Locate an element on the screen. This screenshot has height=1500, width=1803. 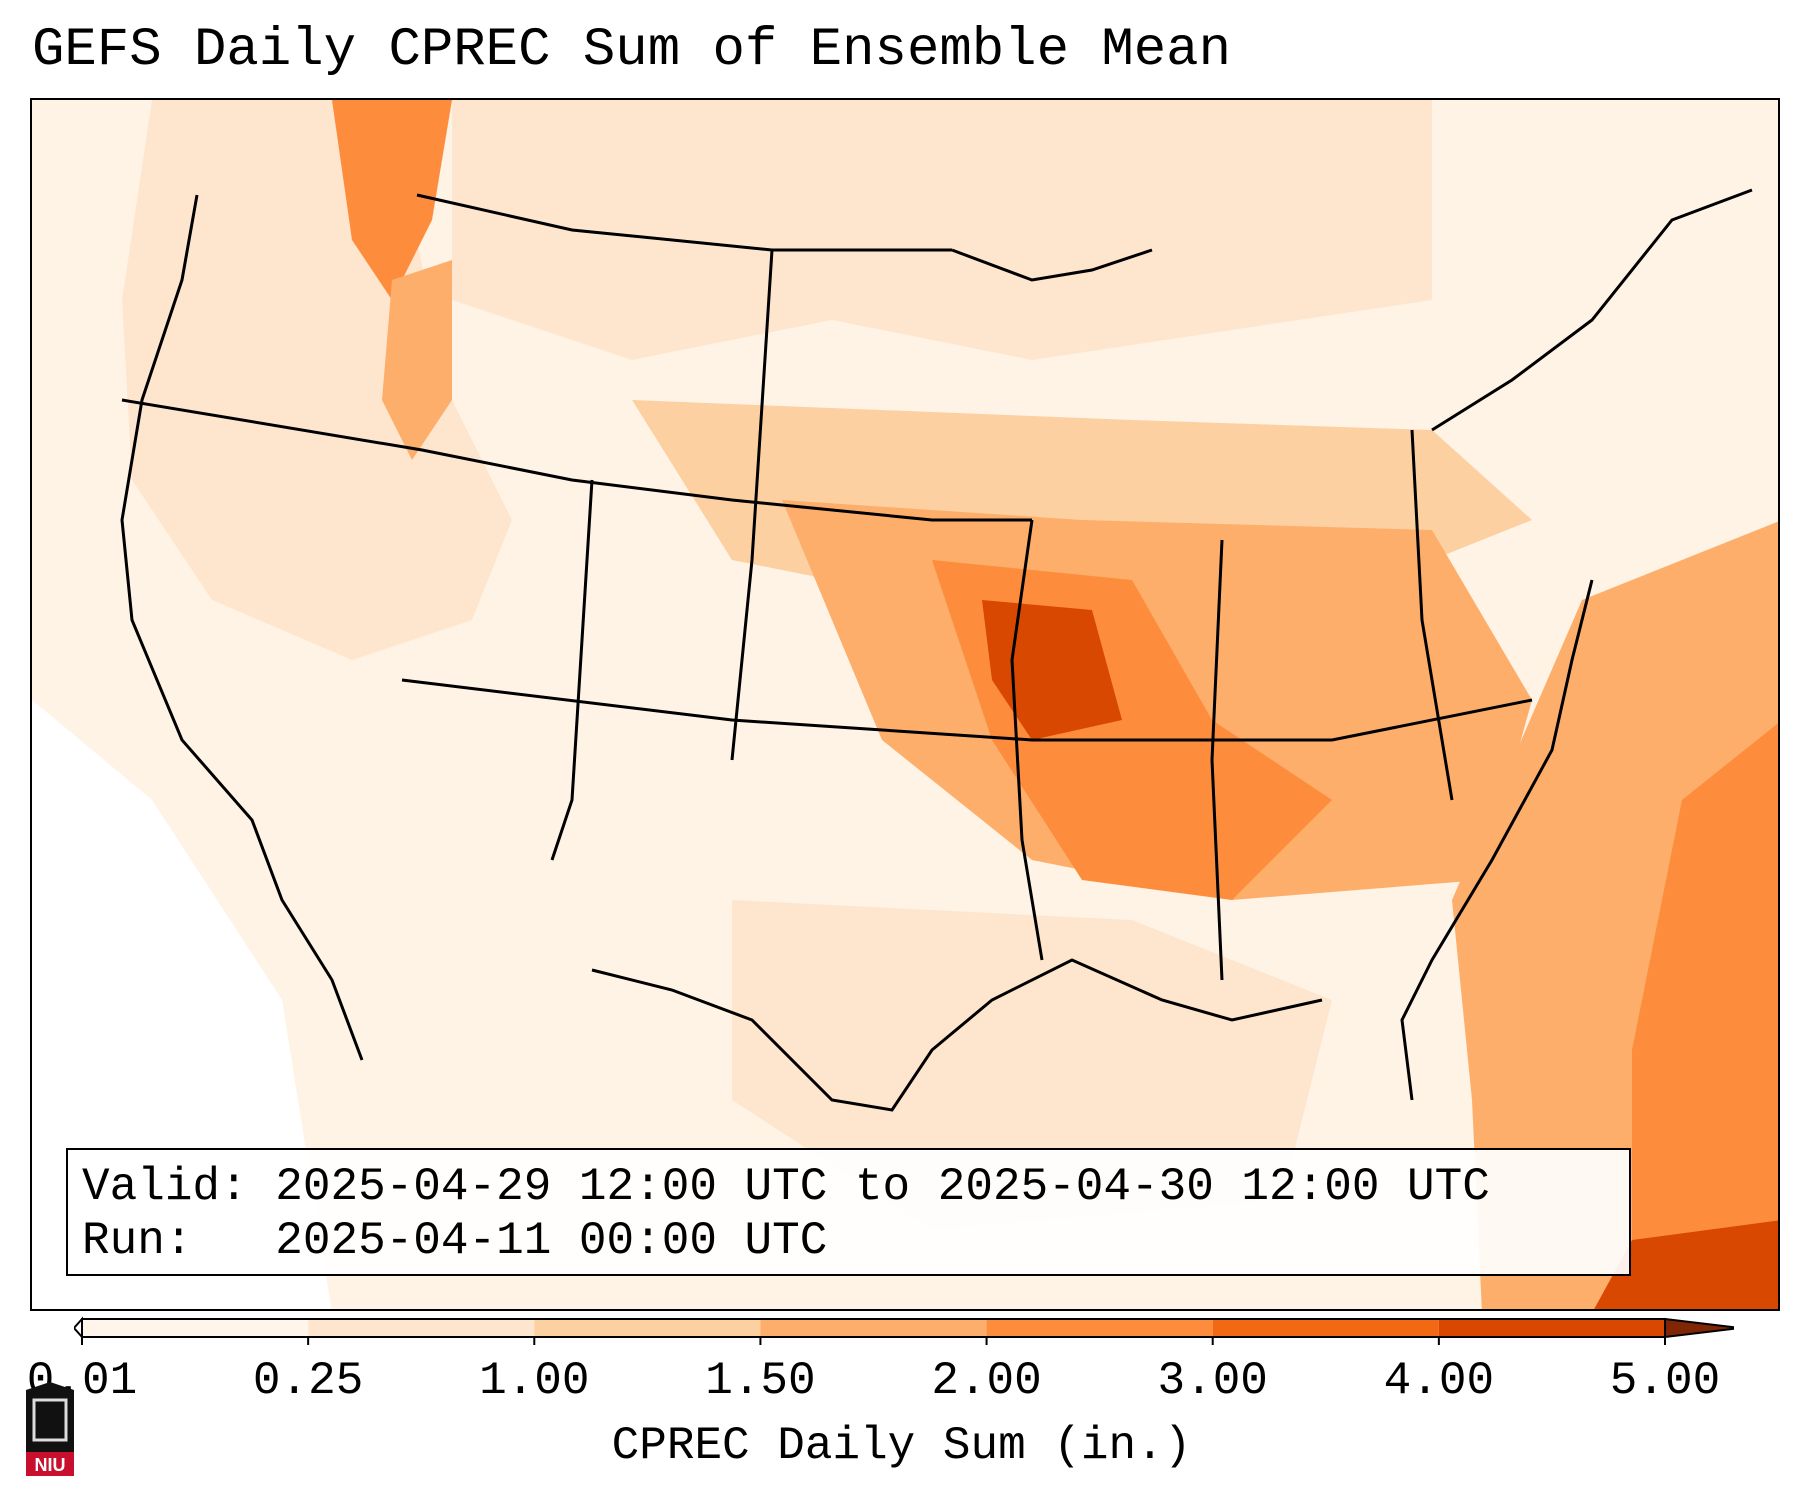
logo-banner is located at coordinates (50, 1464).